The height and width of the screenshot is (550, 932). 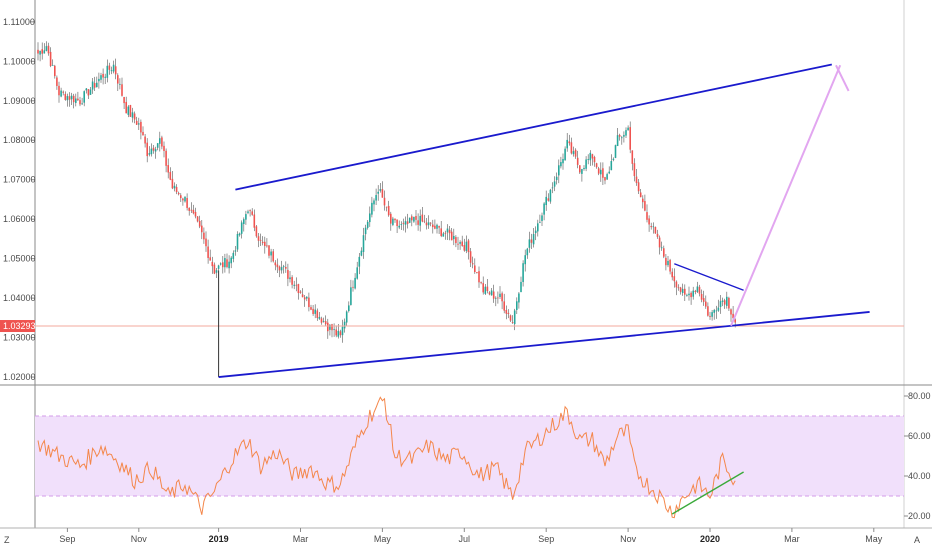 I want to click on projection-arrow-head, so click(x=842, y=78).